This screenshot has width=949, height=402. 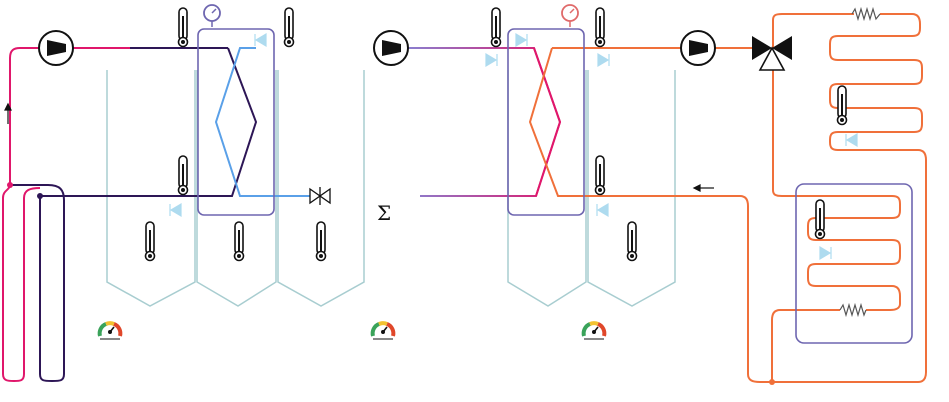 I want to click on flow-arrow-up, so click(x=8, y=113).